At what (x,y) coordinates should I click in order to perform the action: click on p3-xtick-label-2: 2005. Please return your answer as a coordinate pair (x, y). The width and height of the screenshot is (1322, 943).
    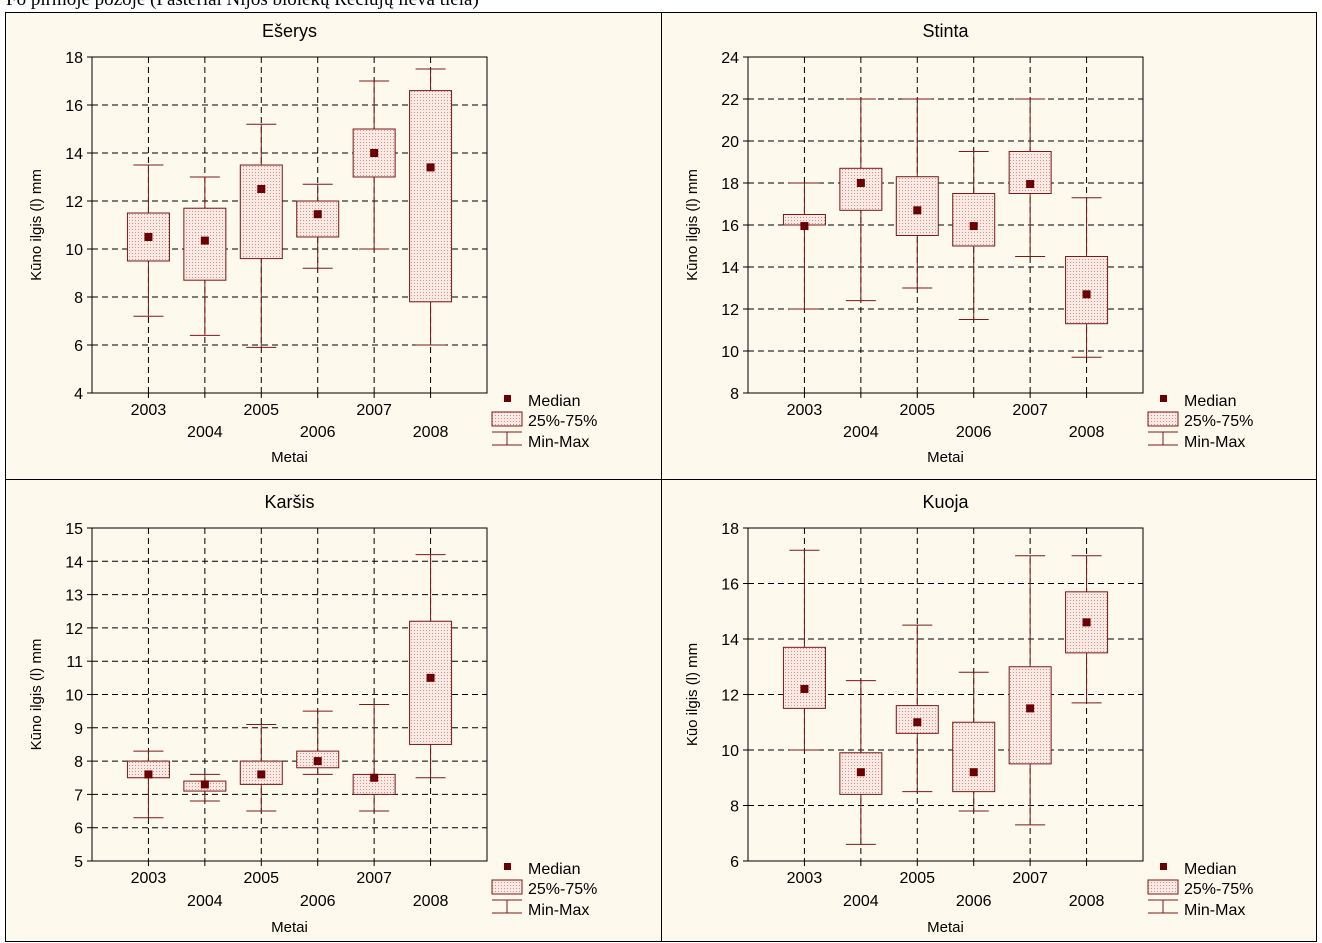
    Looking at the image, I should click on (917, 878).